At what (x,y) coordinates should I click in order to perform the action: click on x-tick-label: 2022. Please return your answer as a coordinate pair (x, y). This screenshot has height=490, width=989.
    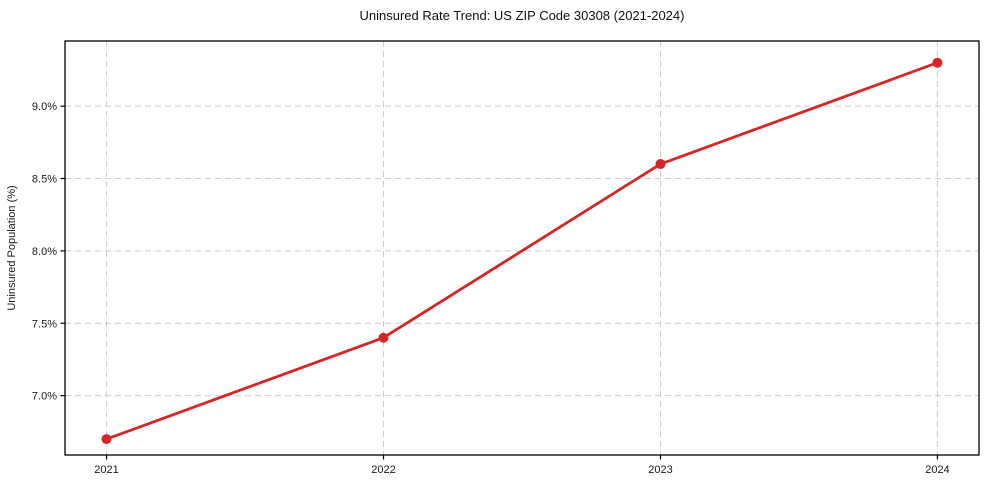
    Looking at the image, I should click on (383, 470).